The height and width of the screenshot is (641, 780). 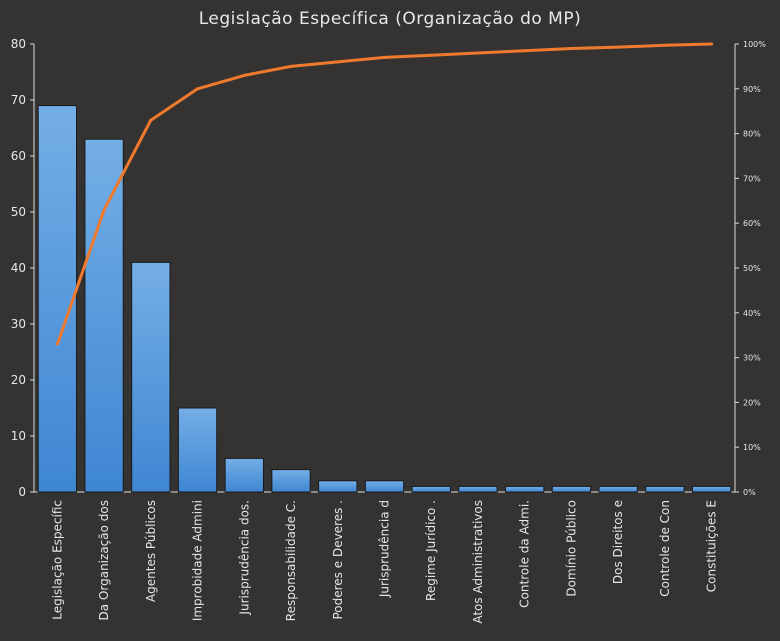 I want to click on y-tick-label: 10, so click(x=18, y=436).